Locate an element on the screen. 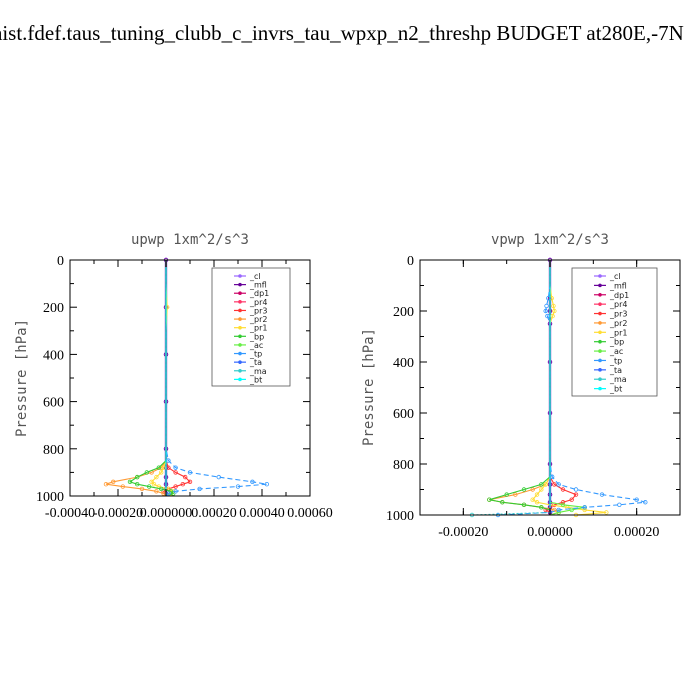  y-tick-label: 800 is located at coordinates (403, 465).